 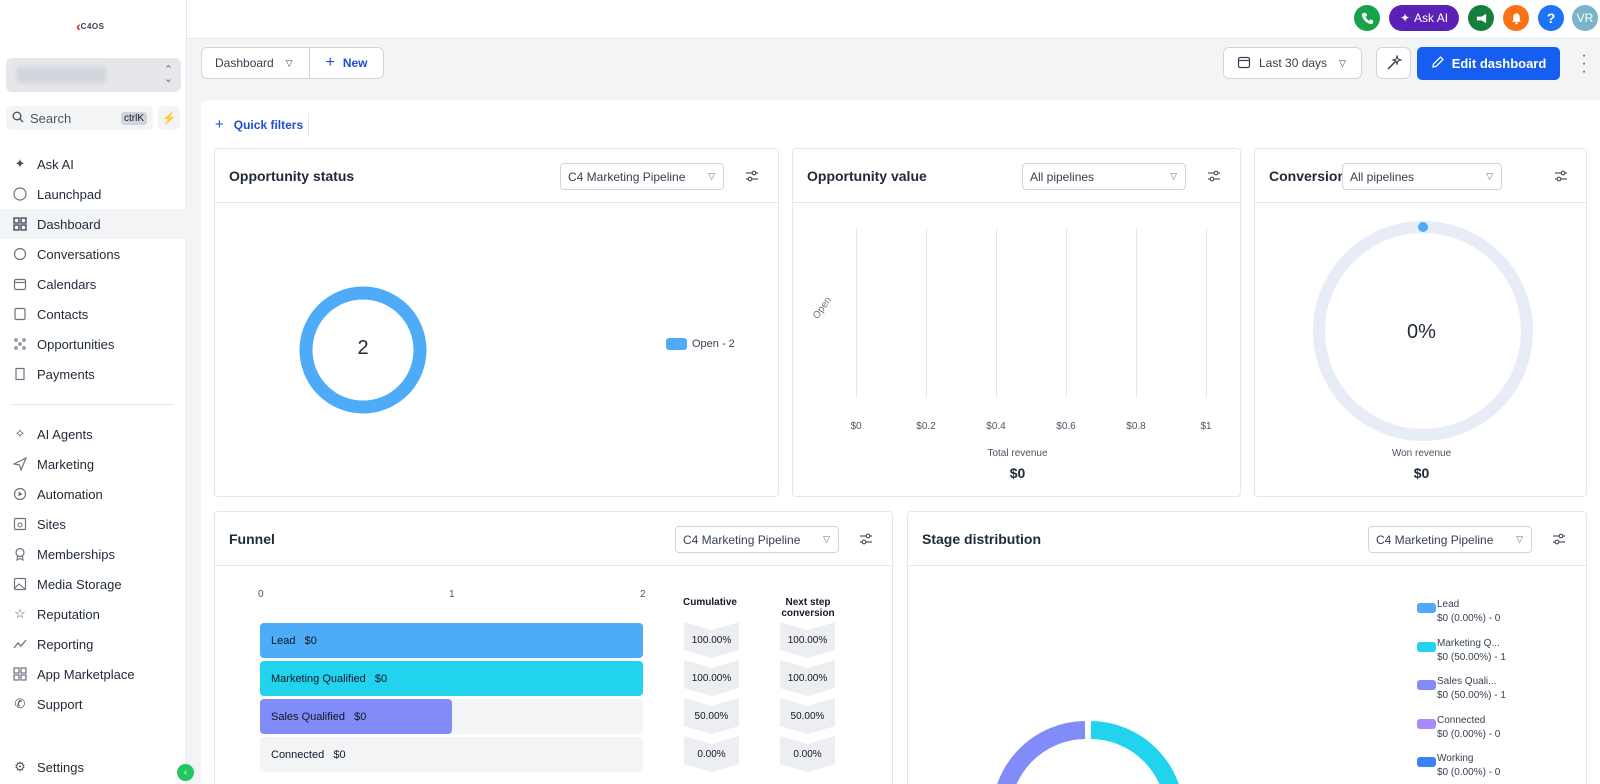 I want to click on calendar-icon, so click(x=20, y=284).